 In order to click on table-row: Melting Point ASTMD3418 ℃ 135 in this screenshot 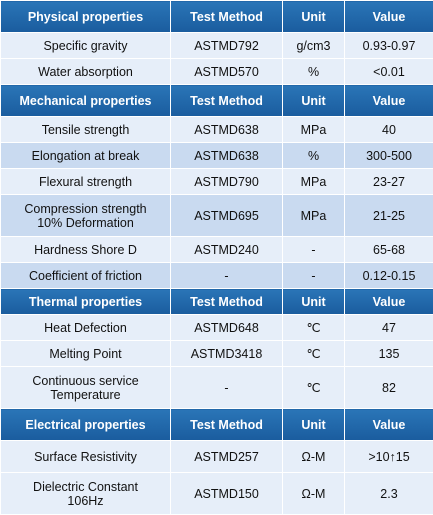, I will do `click(217, 354)`.